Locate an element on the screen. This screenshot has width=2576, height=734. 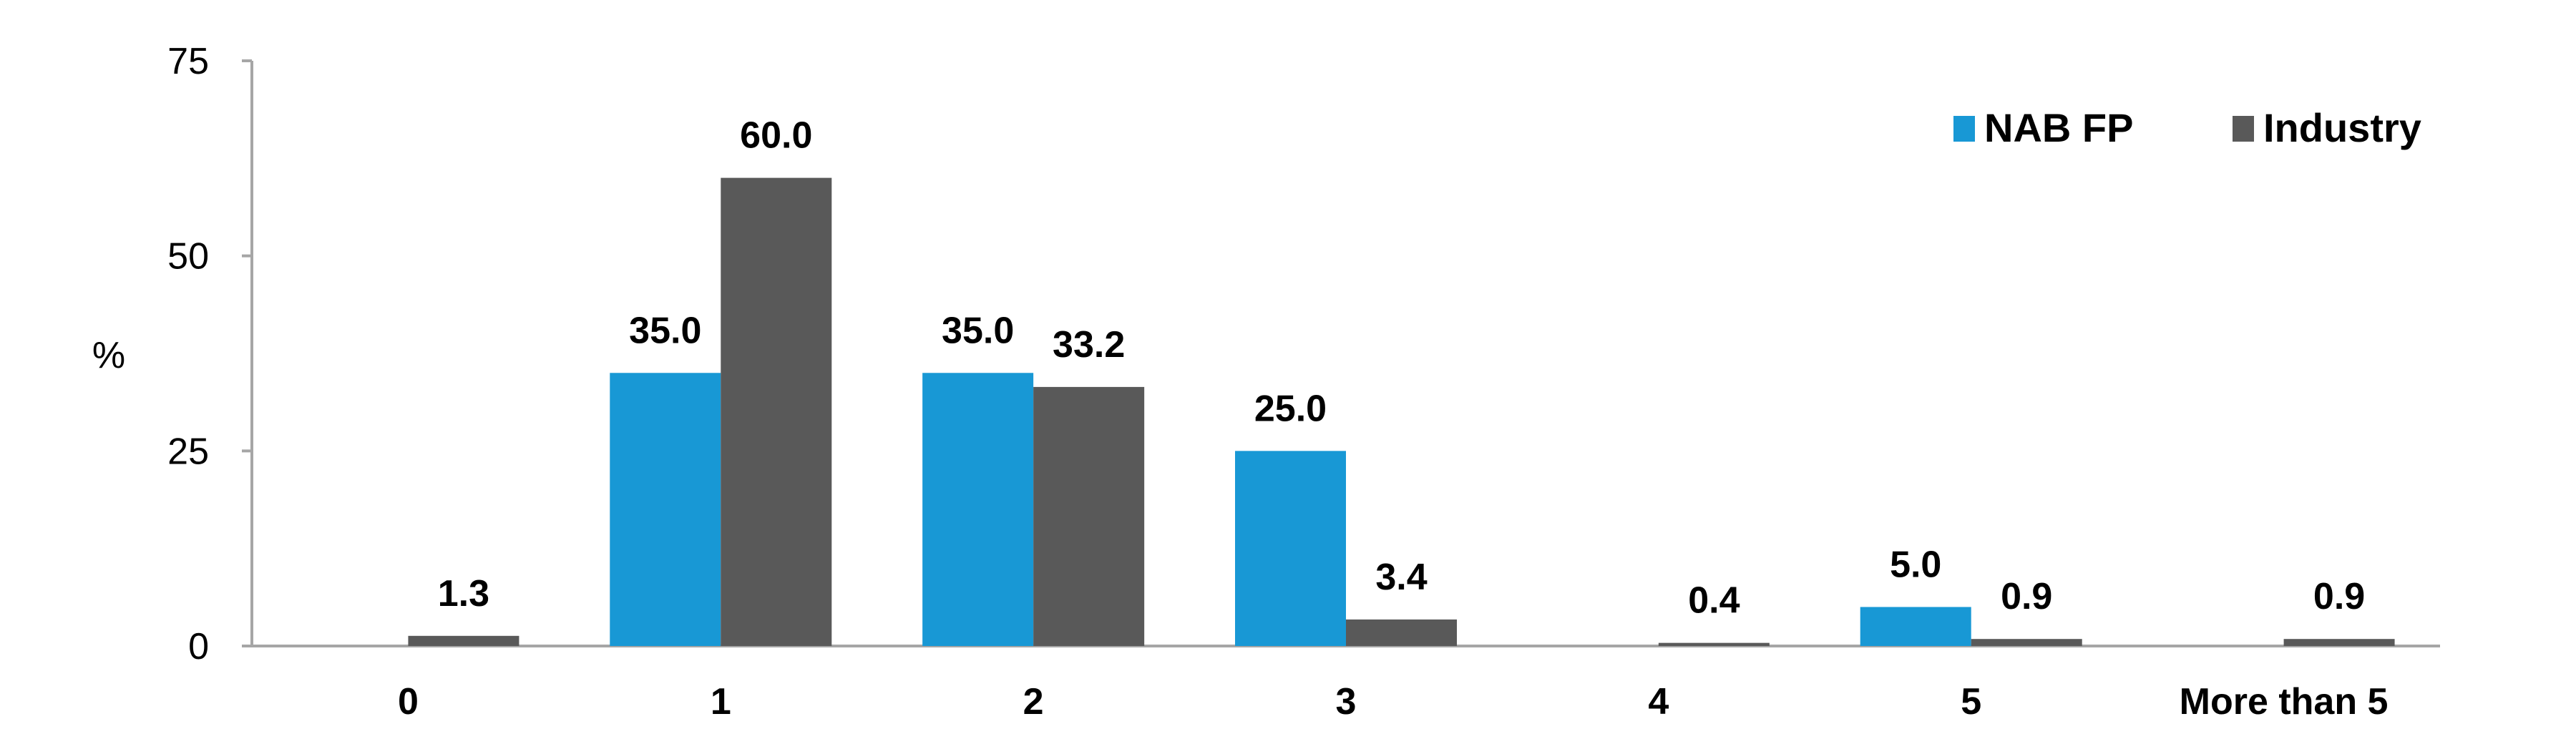
legend: NAB FP Industry is located at coordinates (2187, 128).